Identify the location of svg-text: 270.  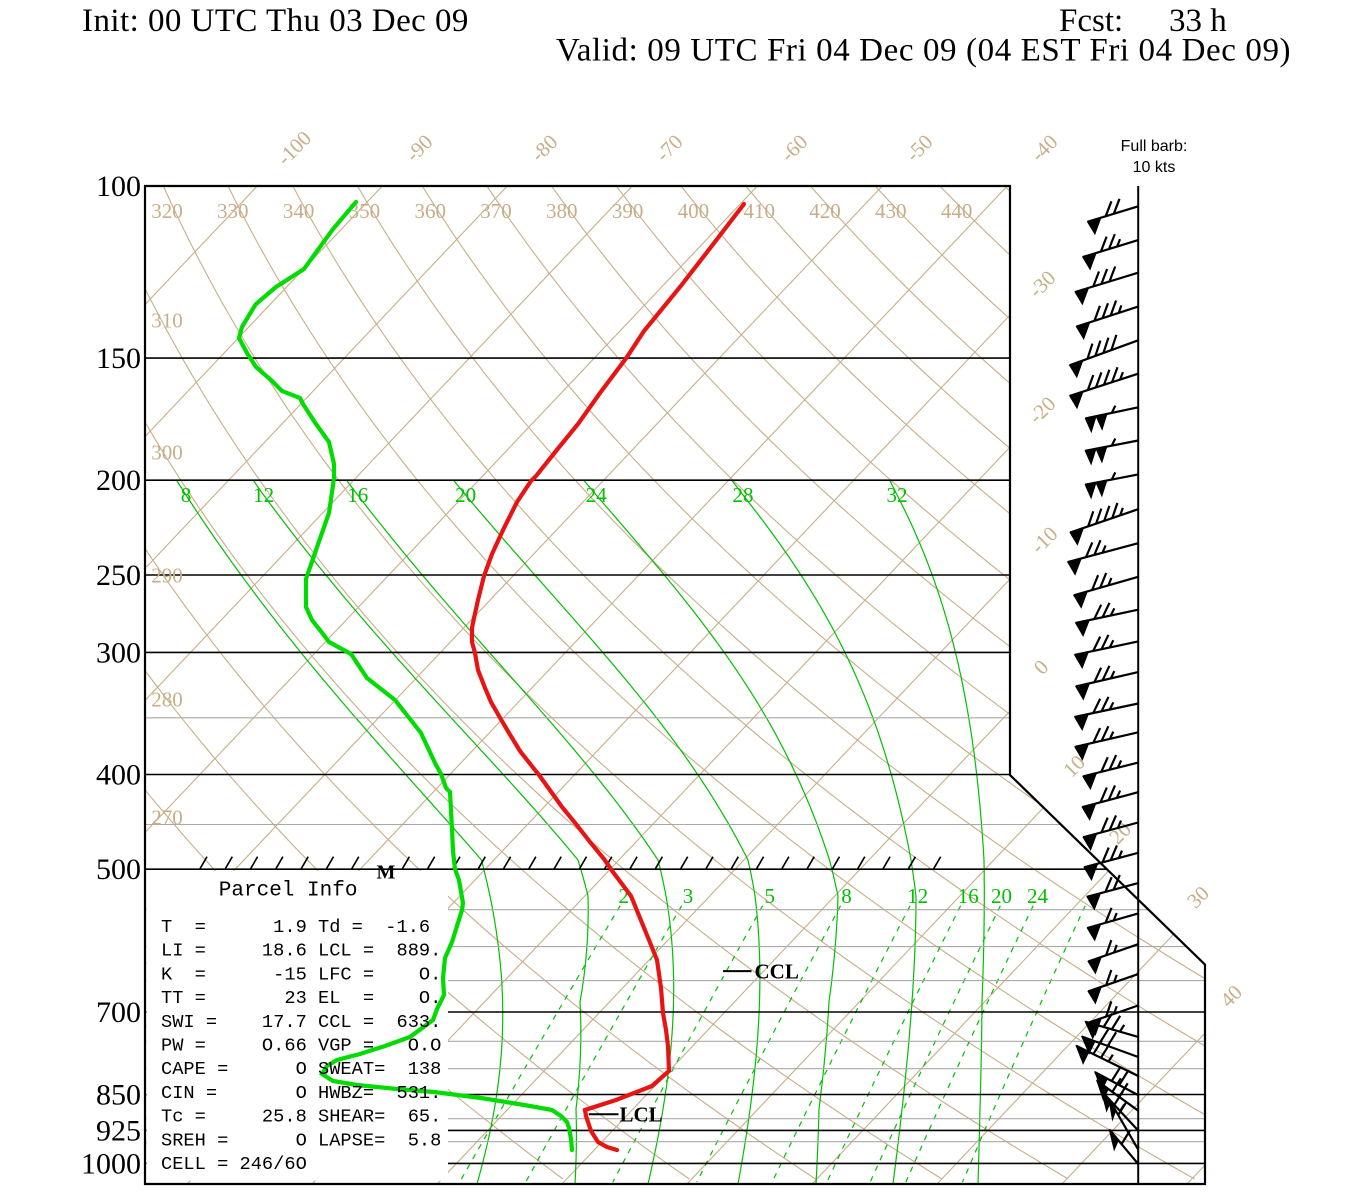
(167, 818).